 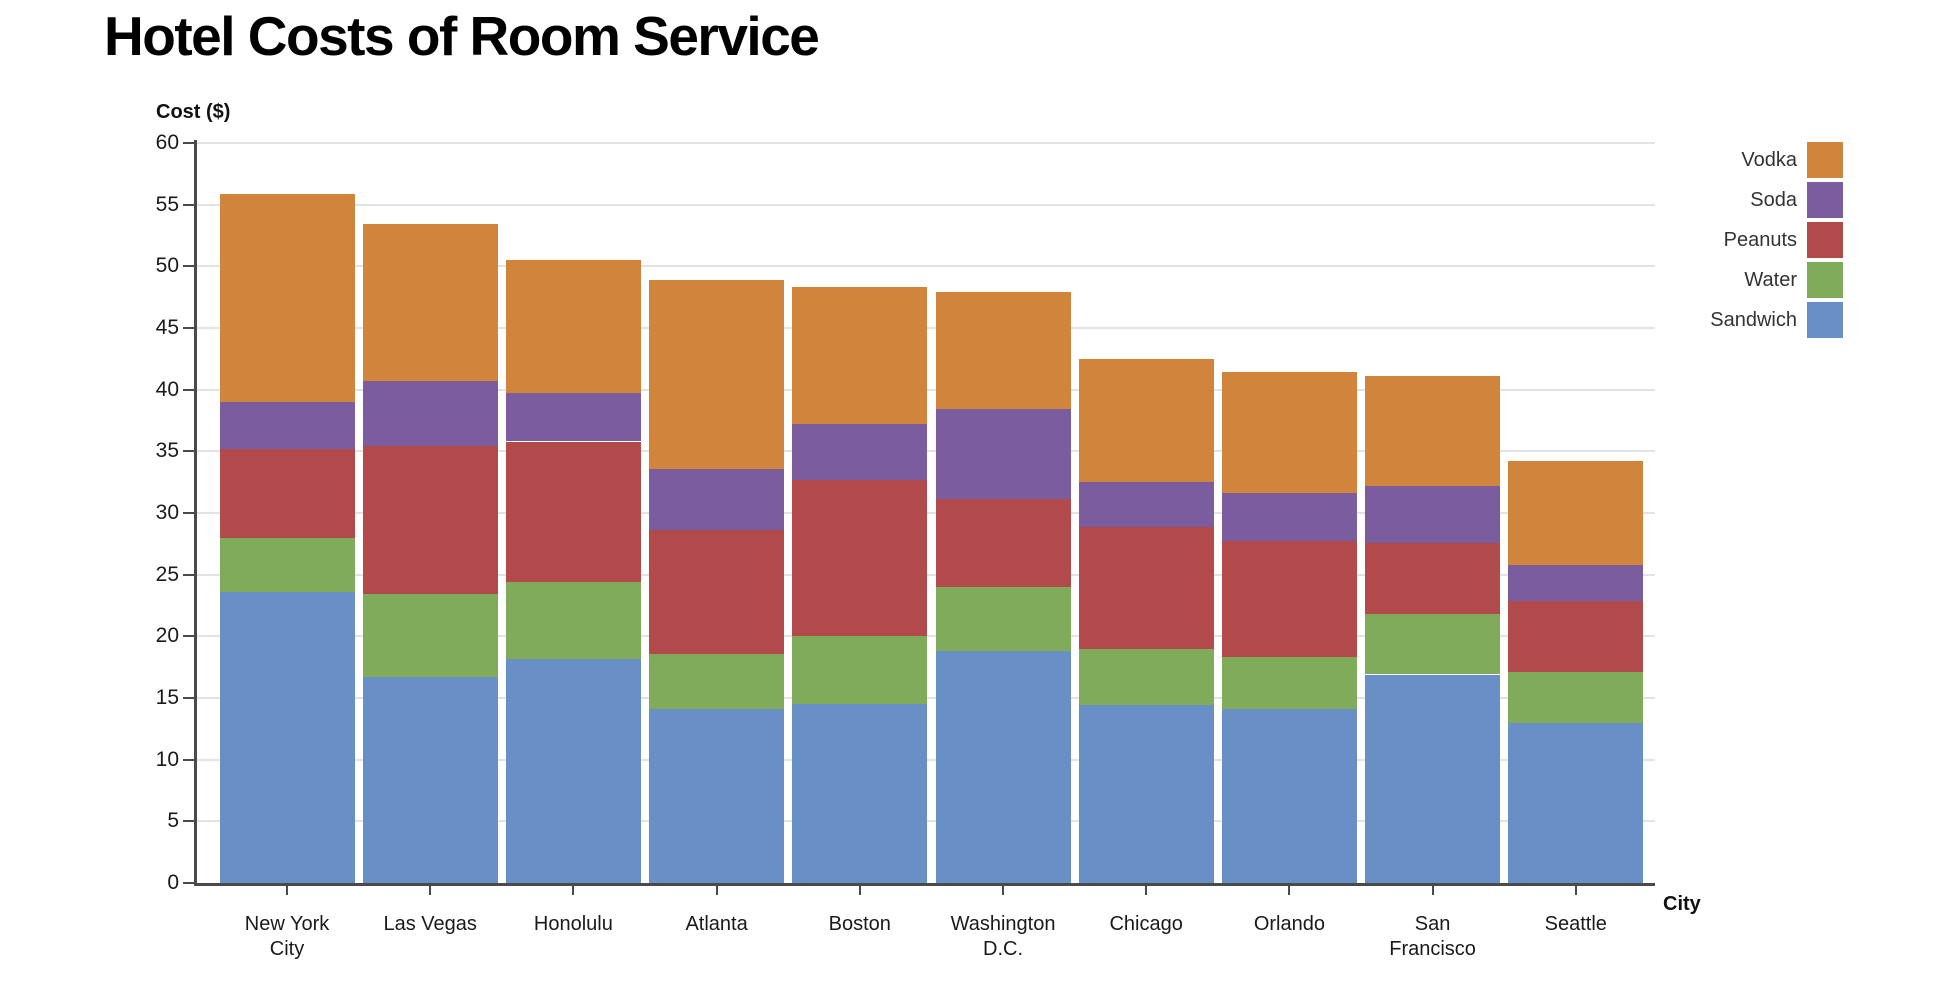 What do you see at coordinates (716, 924) in the screenshot?
I see `x-tick-label: Atlanta` at bounding box center [716, 924].